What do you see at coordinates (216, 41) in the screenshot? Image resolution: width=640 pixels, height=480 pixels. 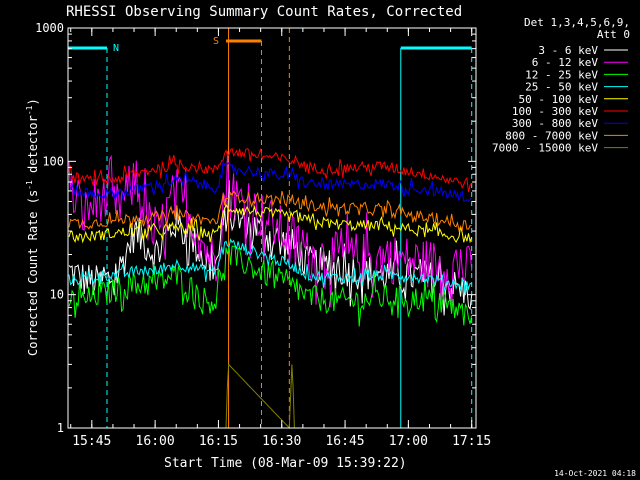 I see `saa-label: S` at bounding box center [216, 41].